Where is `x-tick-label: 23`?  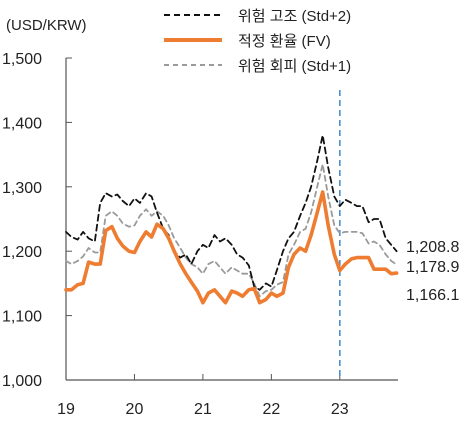 x-tick-label: 23 is located at coordinates (340, 409).